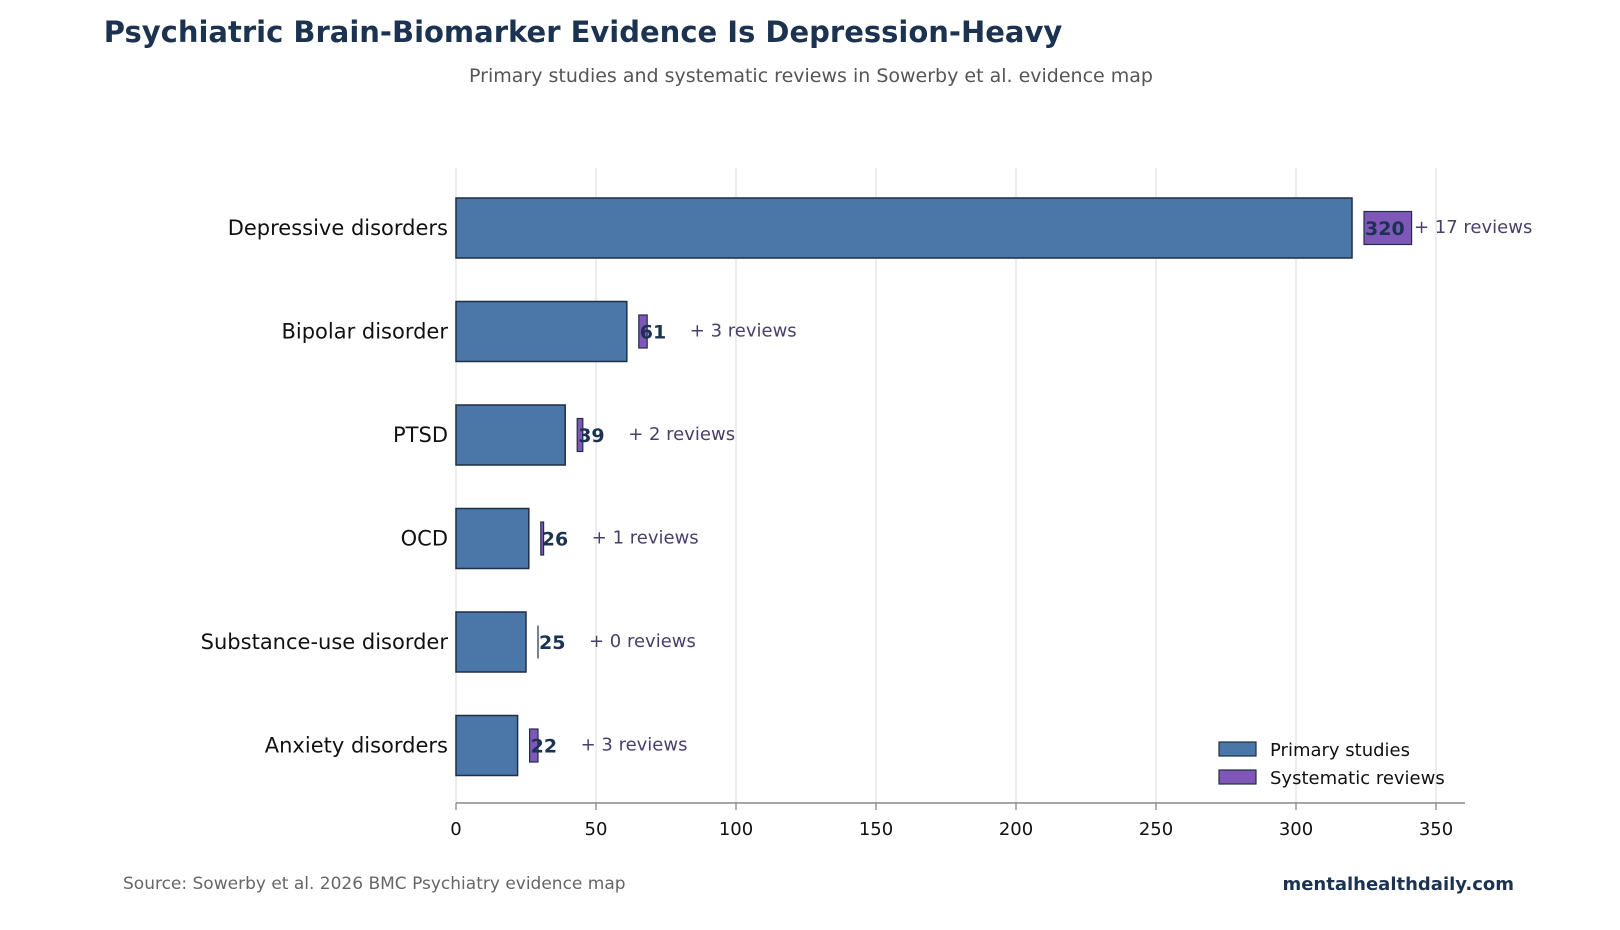 This screenshot has width=1620, height=930. What do you see at coordinates (455, 829) in the screenshot?
I see `x-tick-label: 0` at bounding box center [455, 829].